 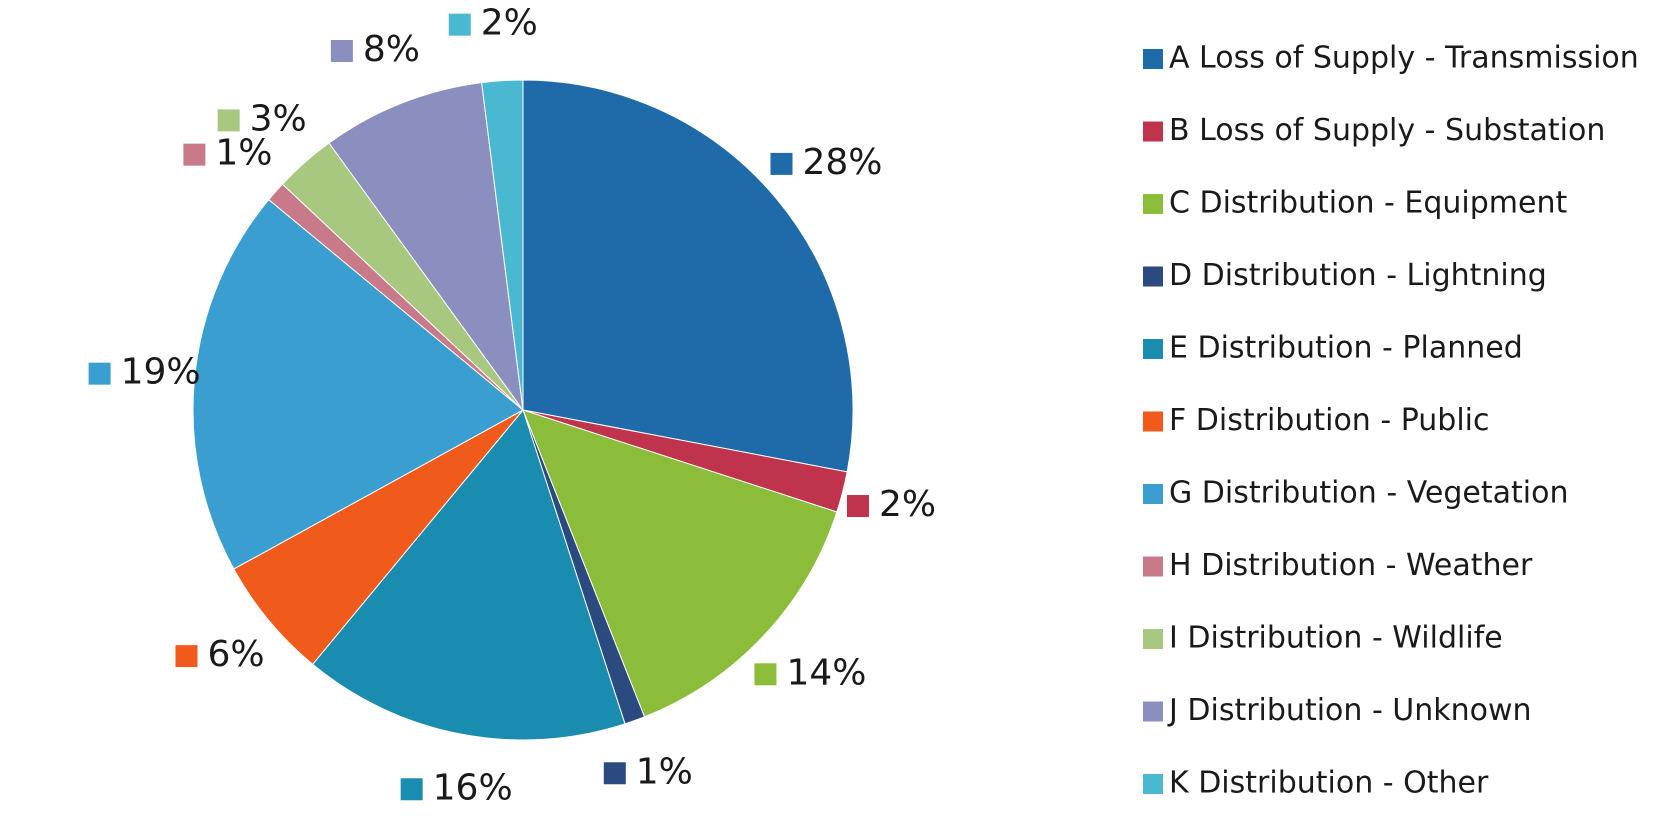 What do you see at coordinates (1349, 710) in the screenshot?
I see `legend-label: J Distribution - Unknown` at bounding box center [1349, 710].